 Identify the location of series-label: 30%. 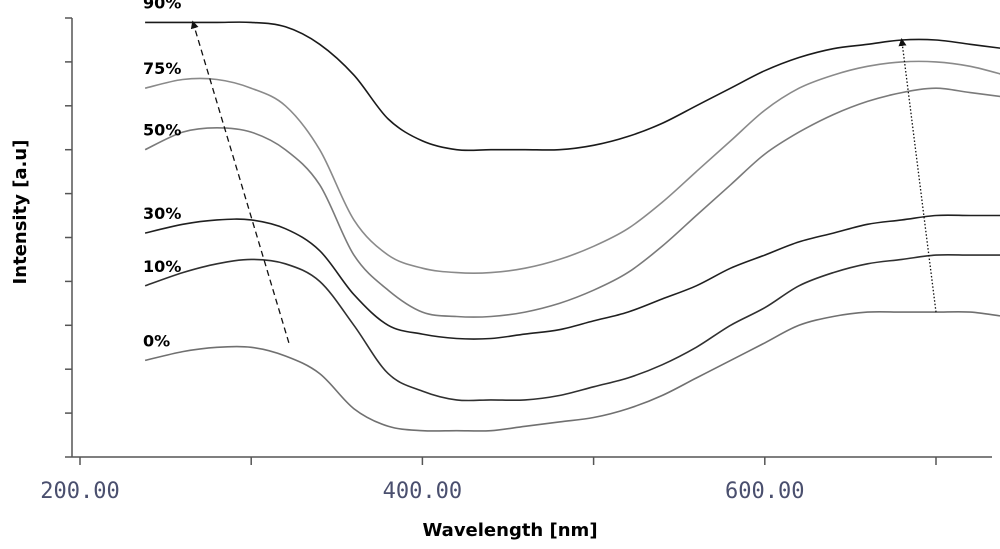
(162, 213).